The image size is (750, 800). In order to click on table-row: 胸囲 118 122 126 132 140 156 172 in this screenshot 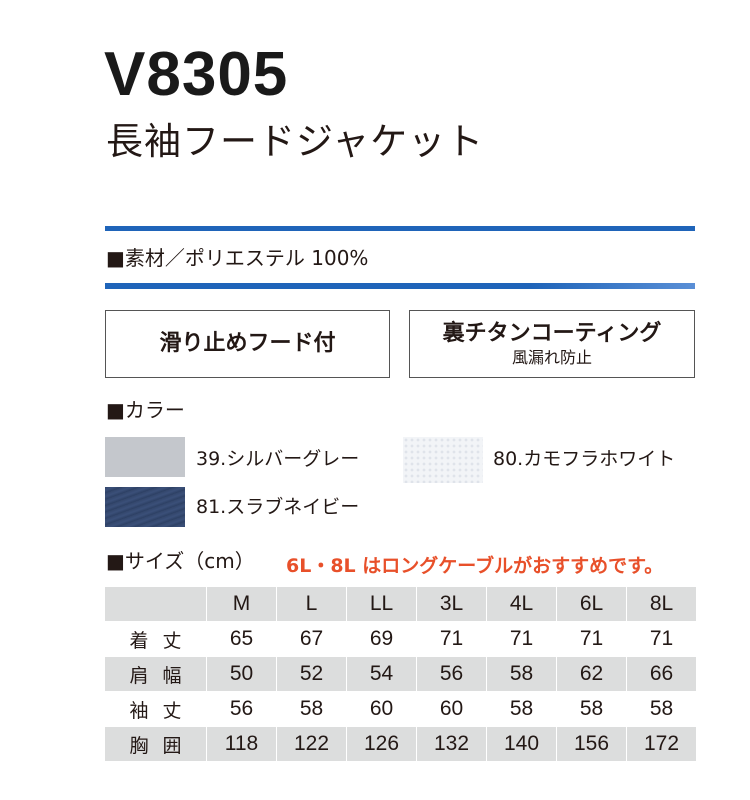, I will do `click(400, 744)`.